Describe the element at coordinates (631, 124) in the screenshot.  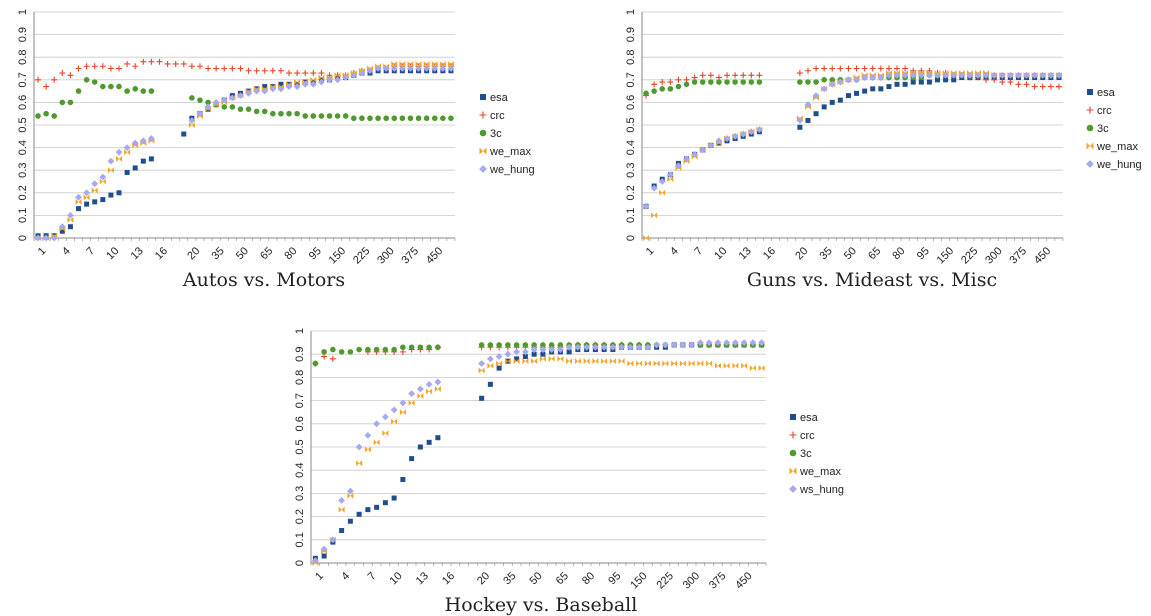
I see `y-tick-label: 0.5` at that location.